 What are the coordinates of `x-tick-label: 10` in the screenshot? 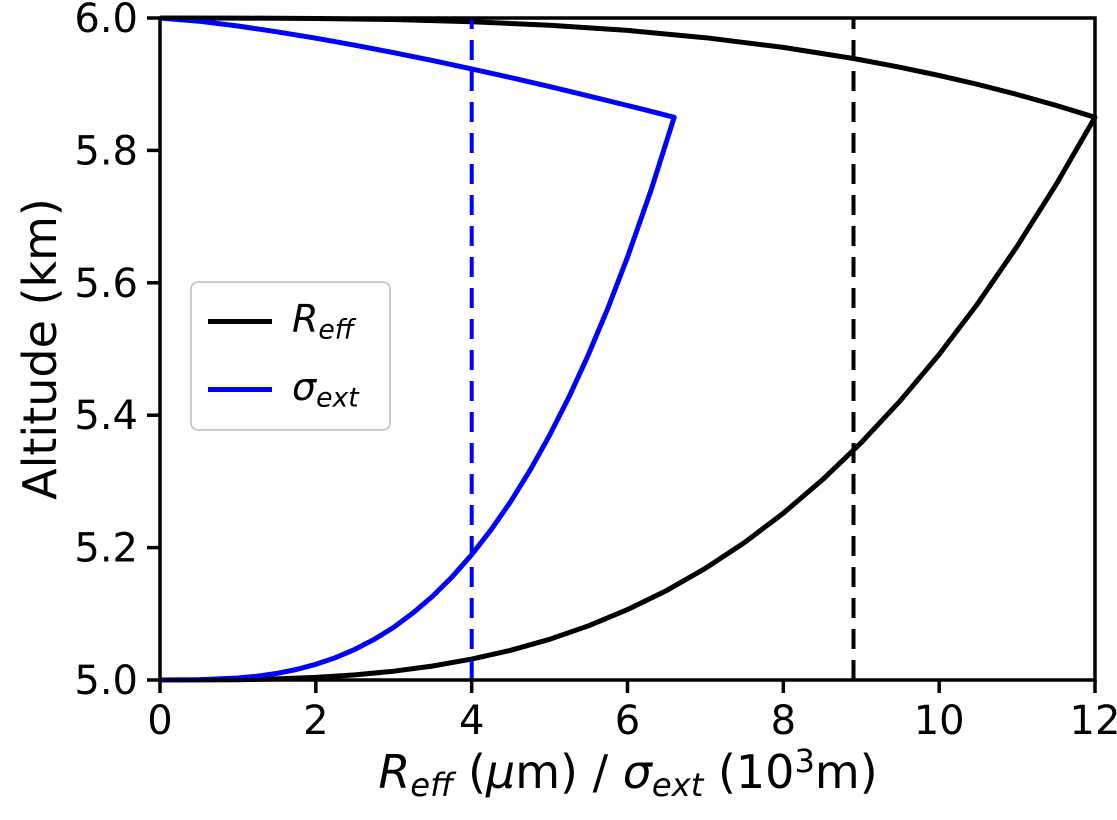 It's located at (939, 721).